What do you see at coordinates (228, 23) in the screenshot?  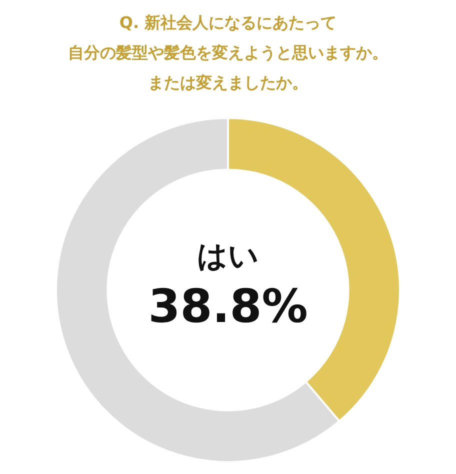 I see `chart-title: Q. 新社会人になるにあたって` at bounding box center [228, 23].